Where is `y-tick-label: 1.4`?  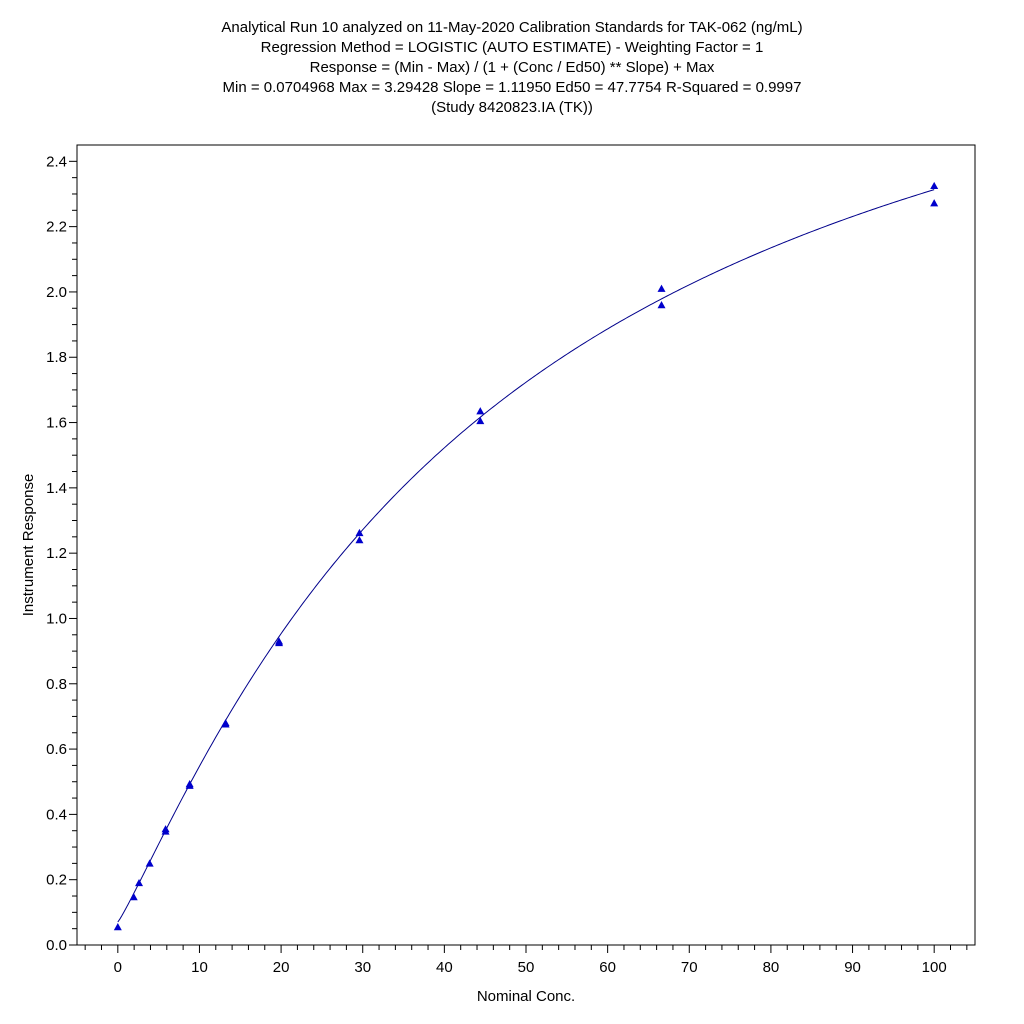
y-tick-label: 1.4 is located at coordinates (56, 488).